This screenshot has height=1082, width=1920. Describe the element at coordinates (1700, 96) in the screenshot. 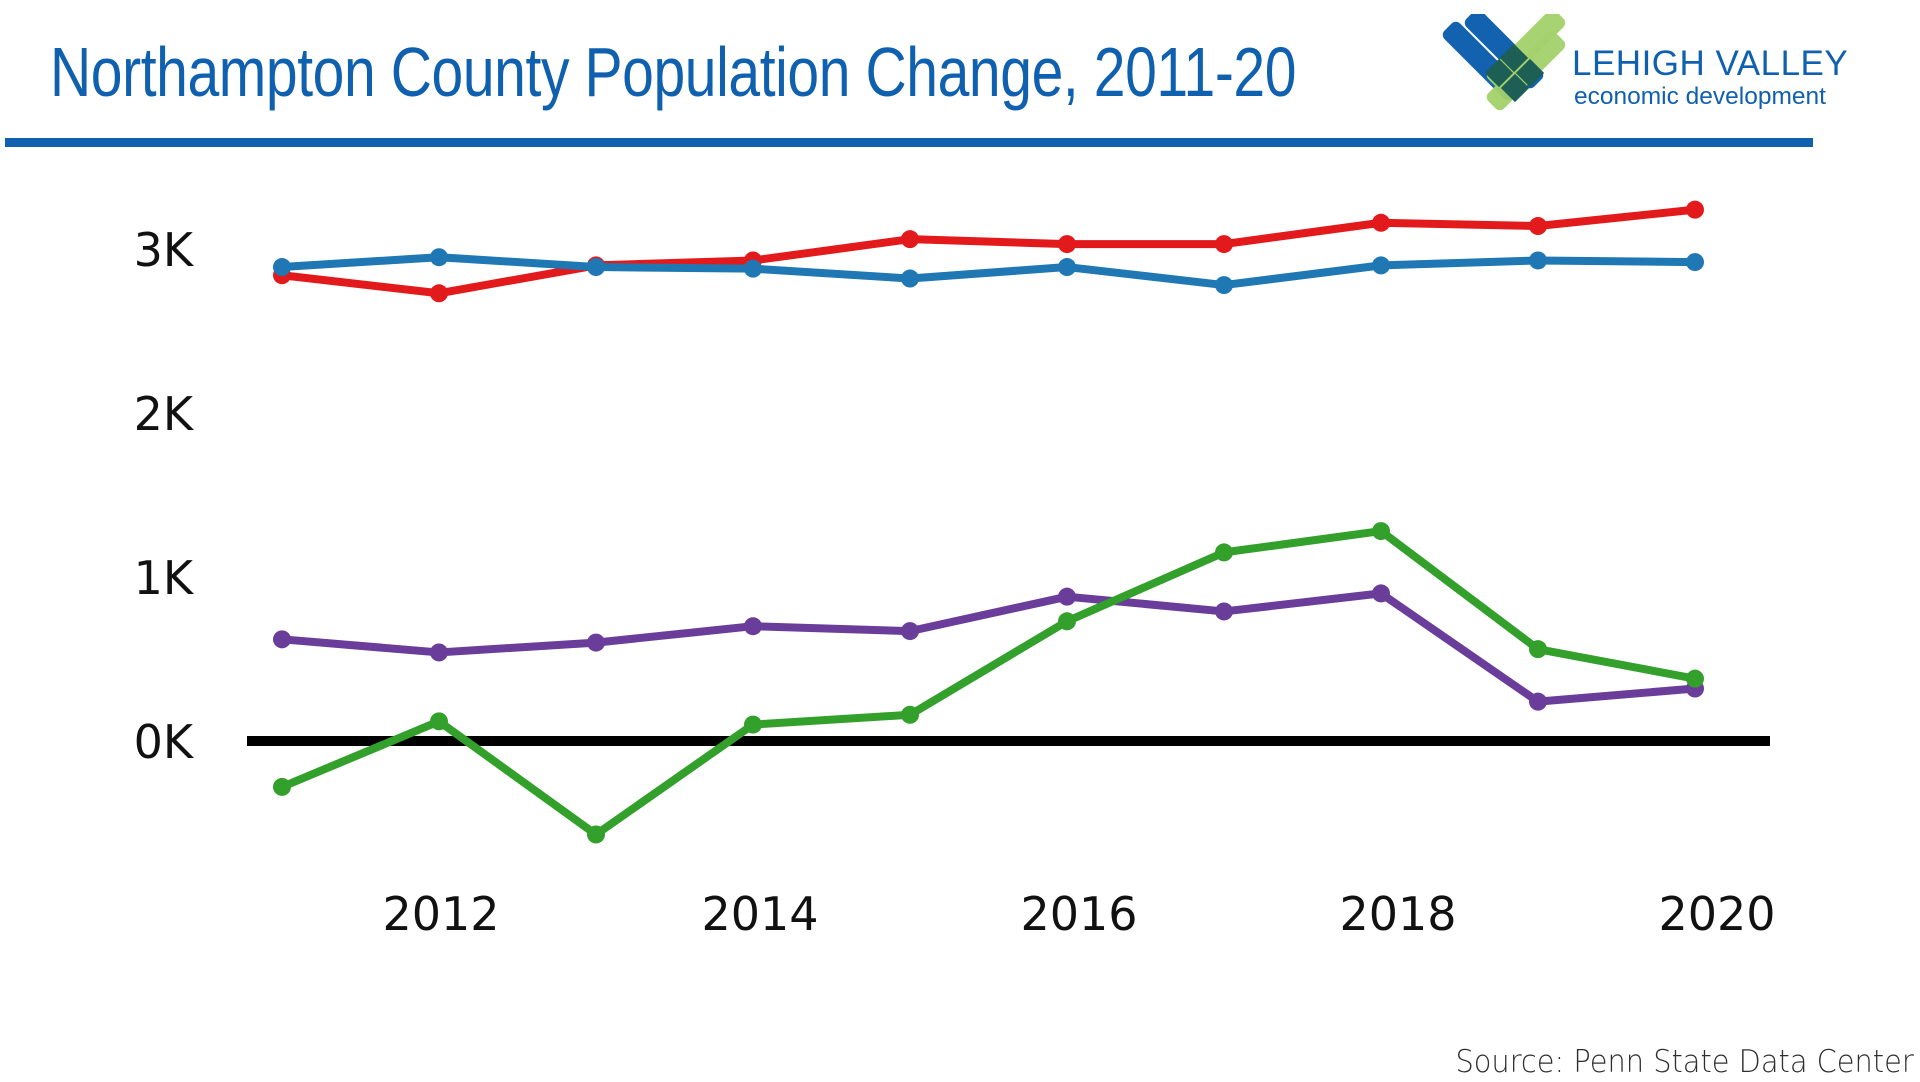

I see `logo-subtitle: economic development` at that location.